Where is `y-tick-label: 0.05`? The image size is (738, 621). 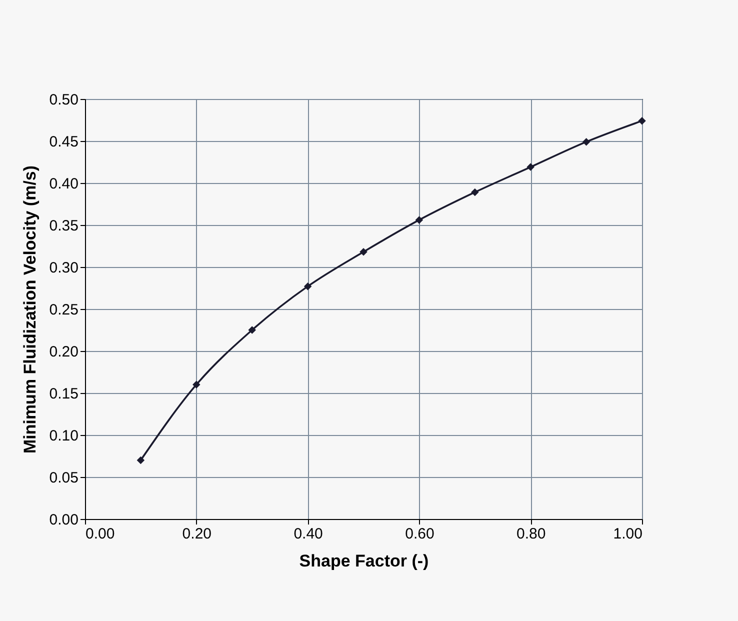 y-tick-label: 0.05 is located at coordinates (63, 478).